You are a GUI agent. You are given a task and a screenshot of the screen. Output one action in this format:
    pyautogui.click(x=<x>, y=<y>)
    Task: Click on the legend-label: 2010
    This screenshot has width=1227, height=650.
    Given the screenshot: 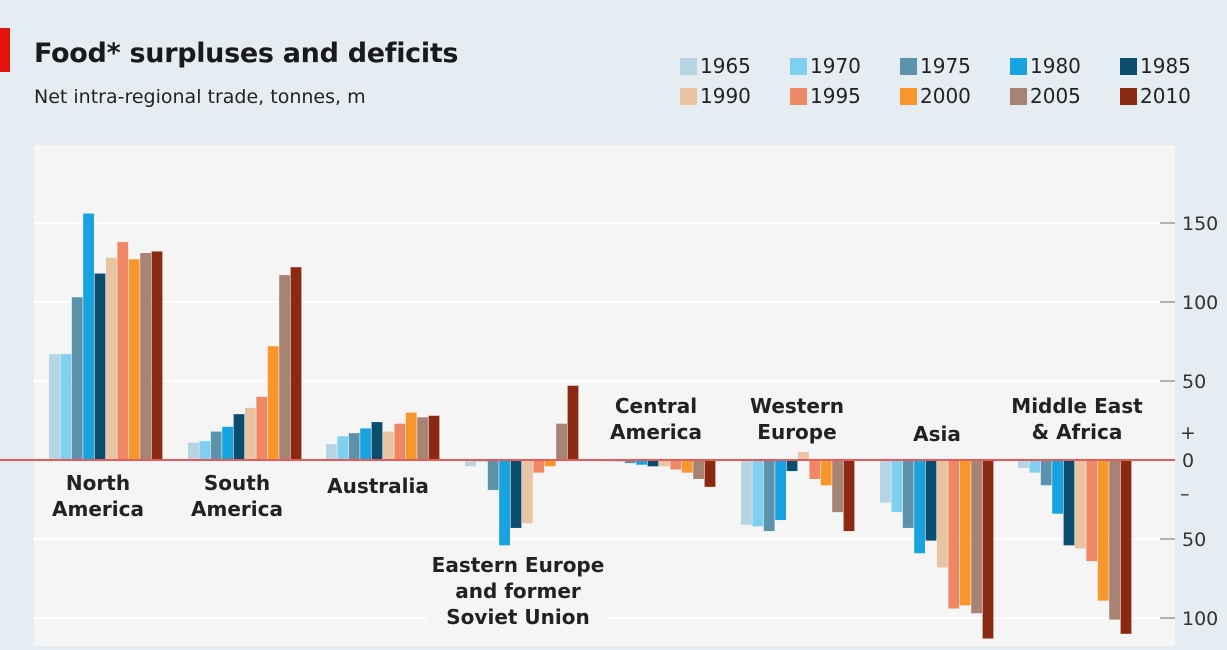 What is the action you would take?
    pyautogui.click(x=1165, y=96)
    